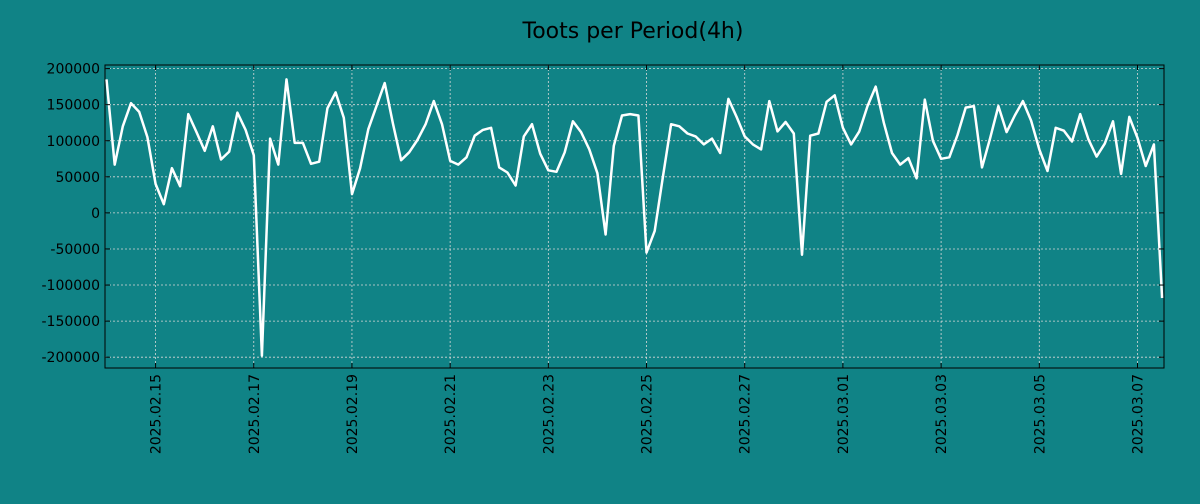  I want to click on y-tick-label: 100000, so click(73, 142).